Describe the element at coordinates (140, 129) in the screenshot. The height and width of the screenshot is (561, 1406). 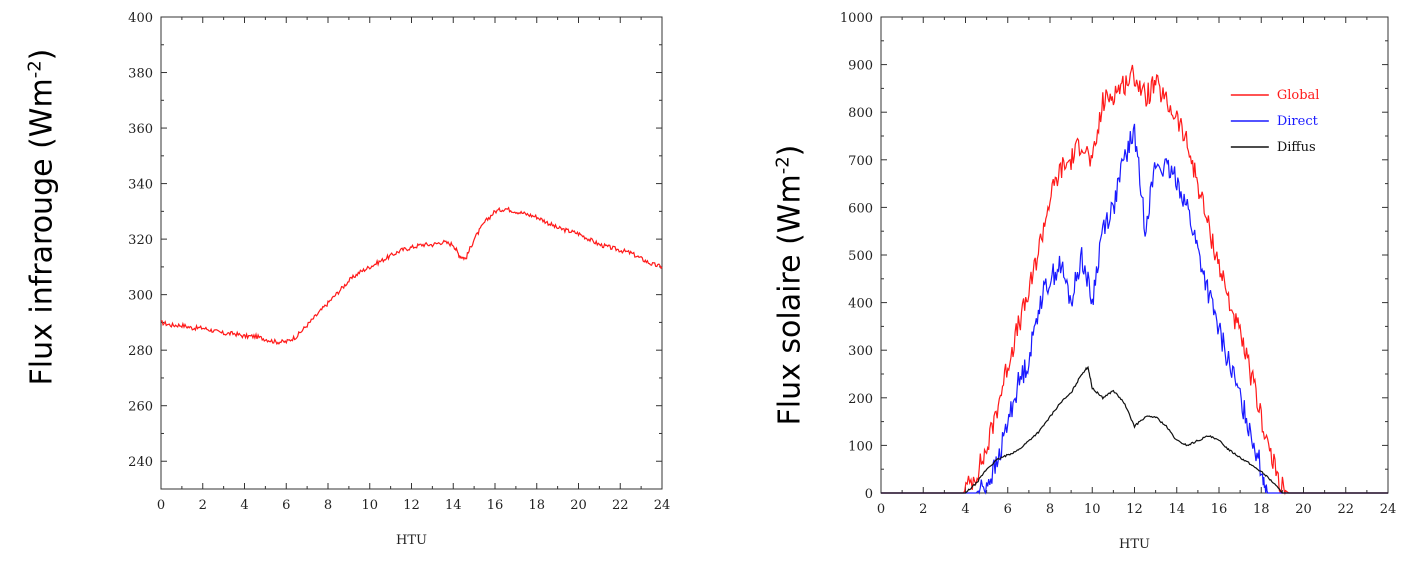
I see `ir-ytick-label: 360` at that location.